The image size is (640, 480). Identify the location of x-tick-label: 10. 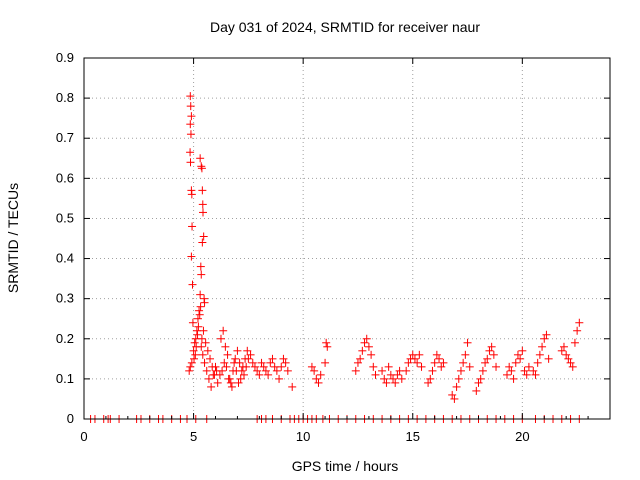
(303, 436).